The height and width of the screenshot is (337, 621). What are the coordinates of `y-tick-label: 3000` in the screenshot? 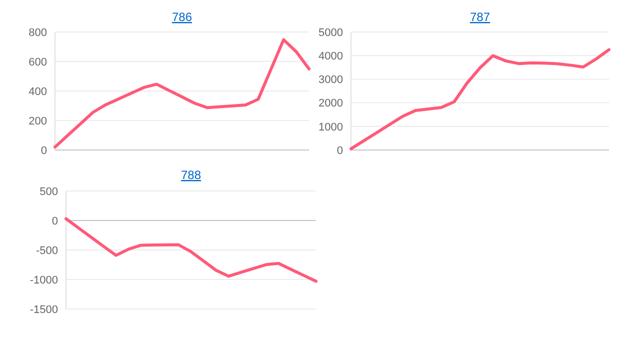 It's located at (330, 80).